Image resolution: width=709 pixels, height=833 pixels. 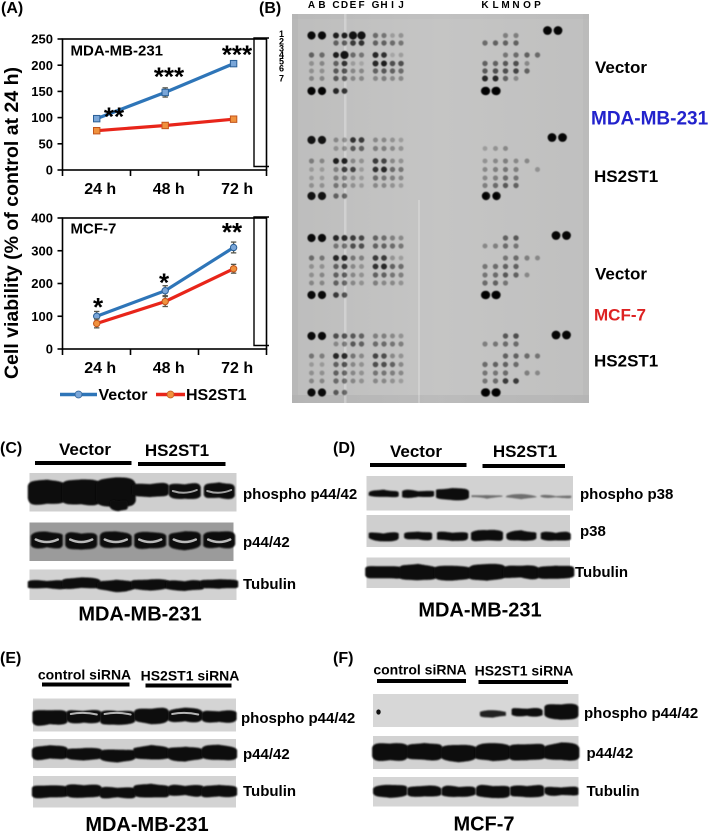 What do you see at coordinates (593, 531) in the screenshot?
I see `svg-text: p38` at bounding box center [593, 531].